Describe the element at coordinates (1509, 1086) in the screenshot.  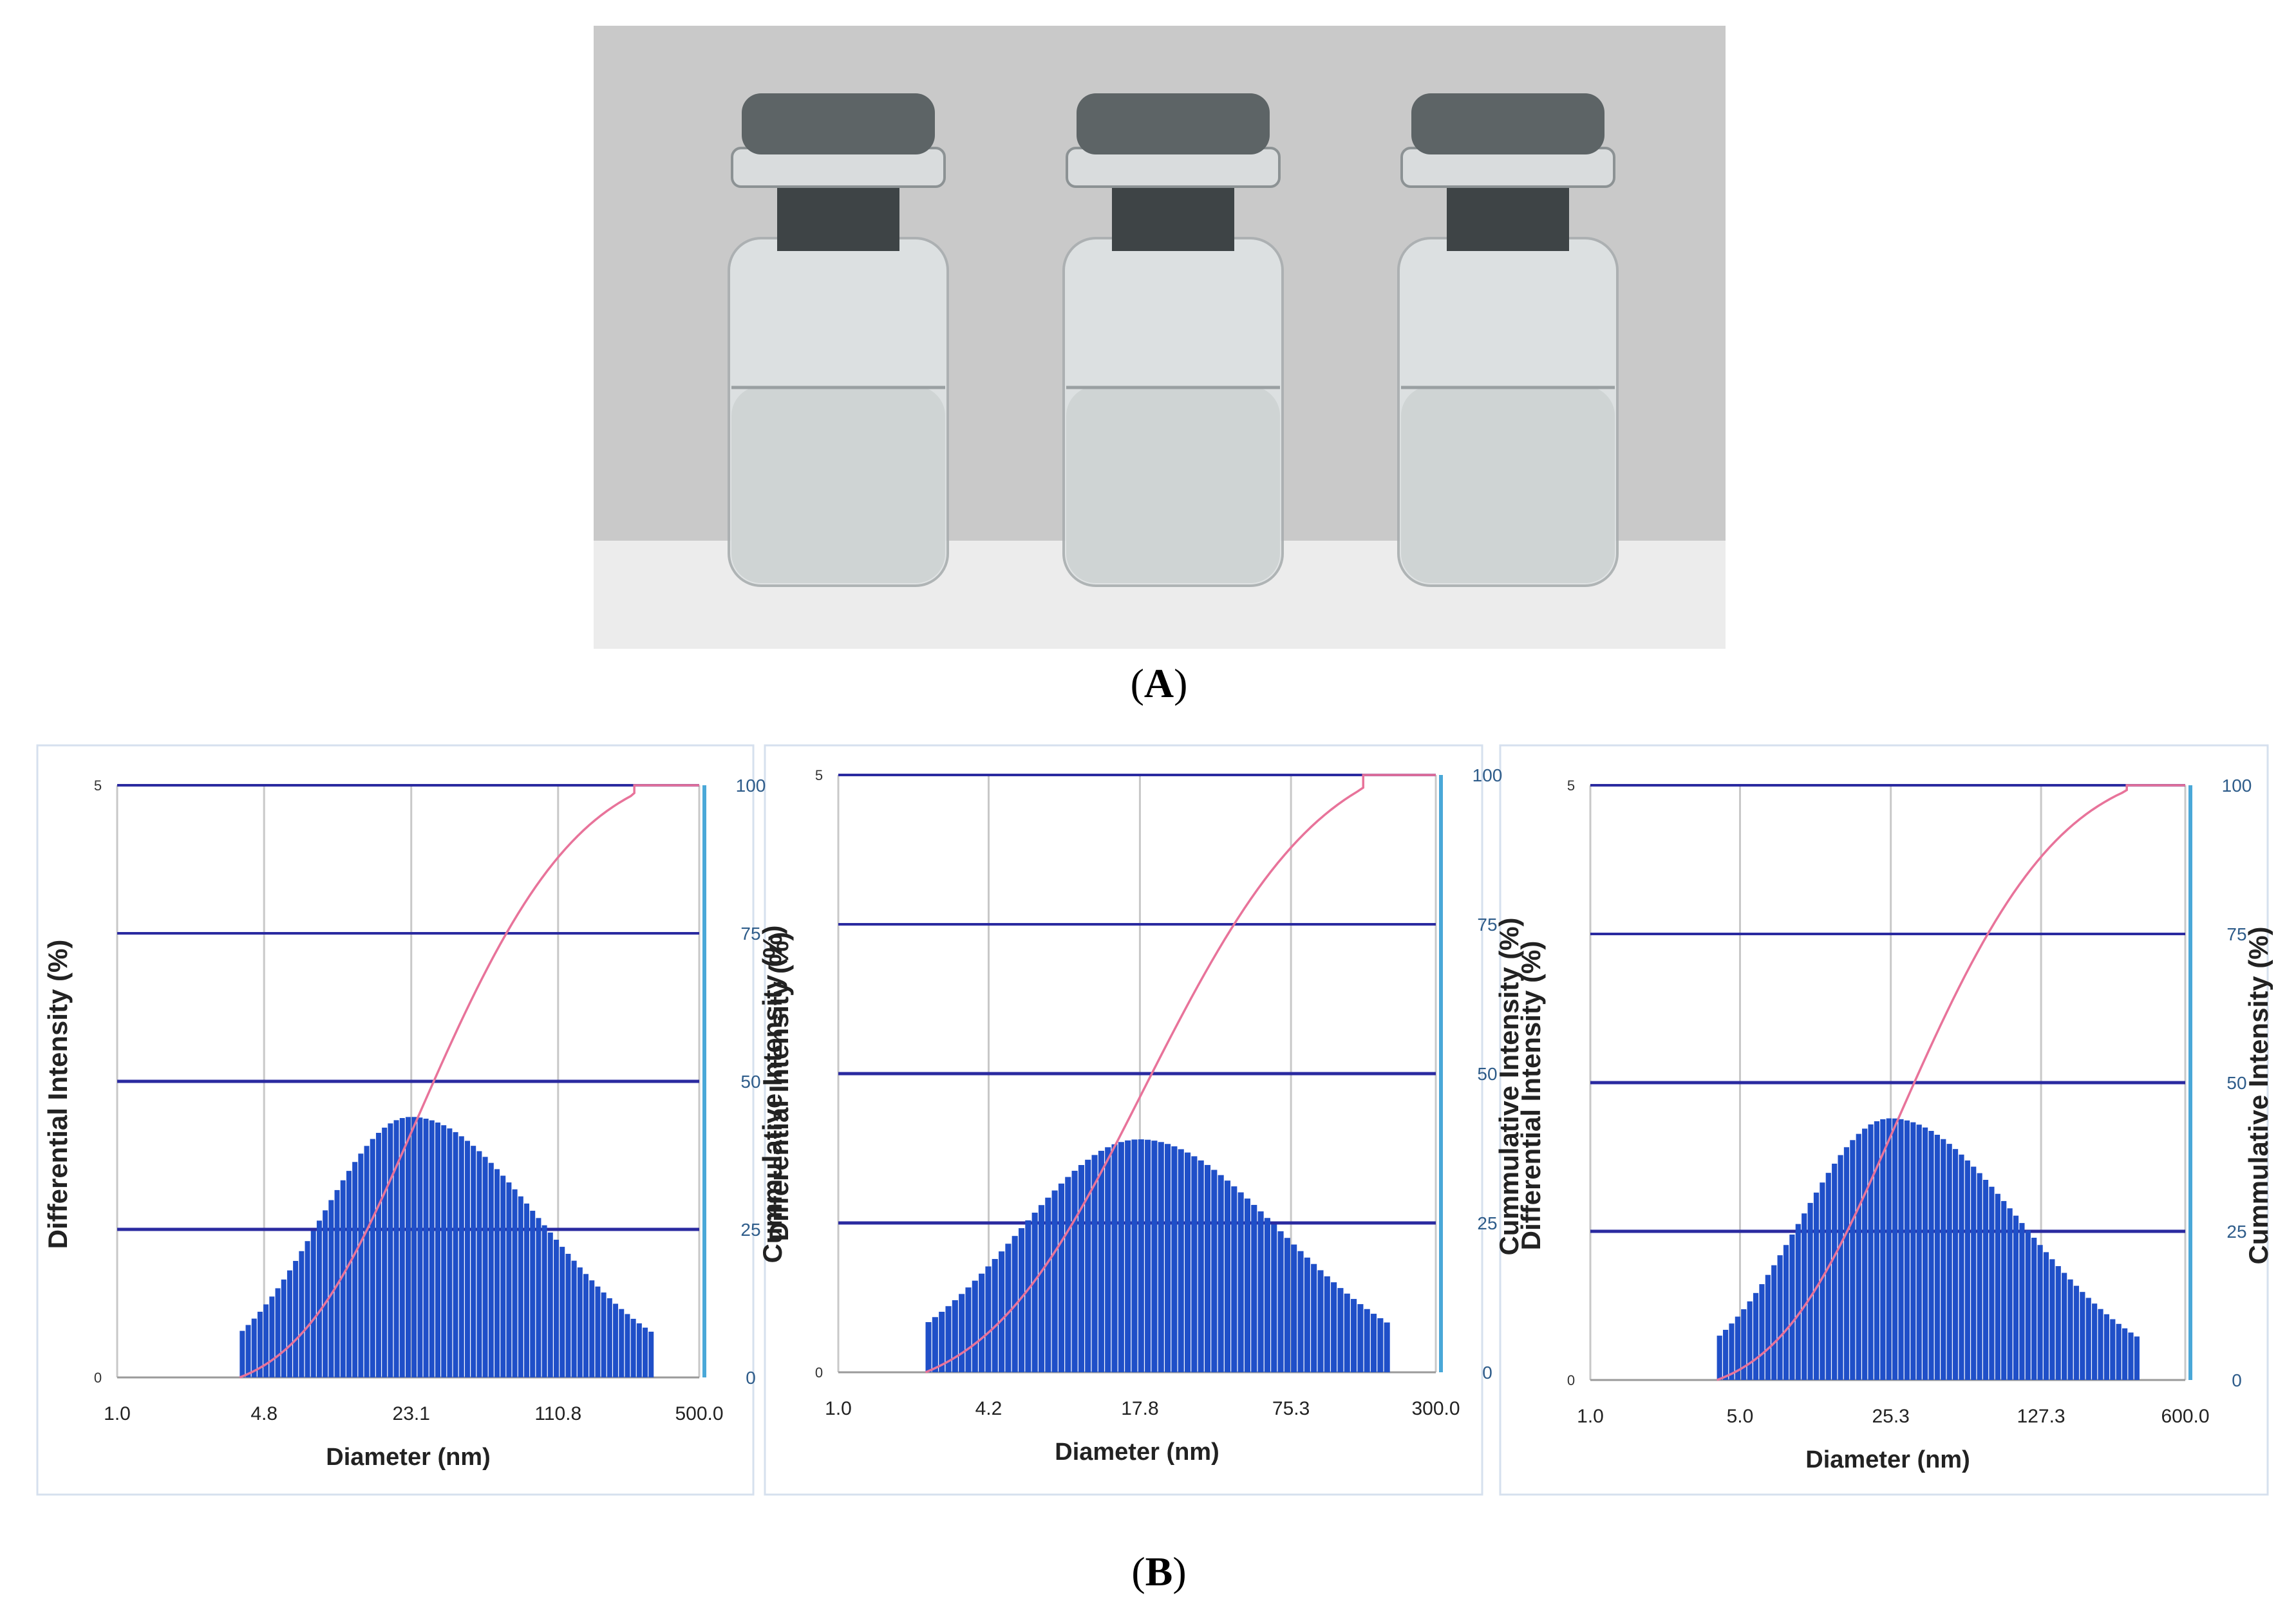
I see `y2-axis-title: Cummulative Intensity (%)` at that location.